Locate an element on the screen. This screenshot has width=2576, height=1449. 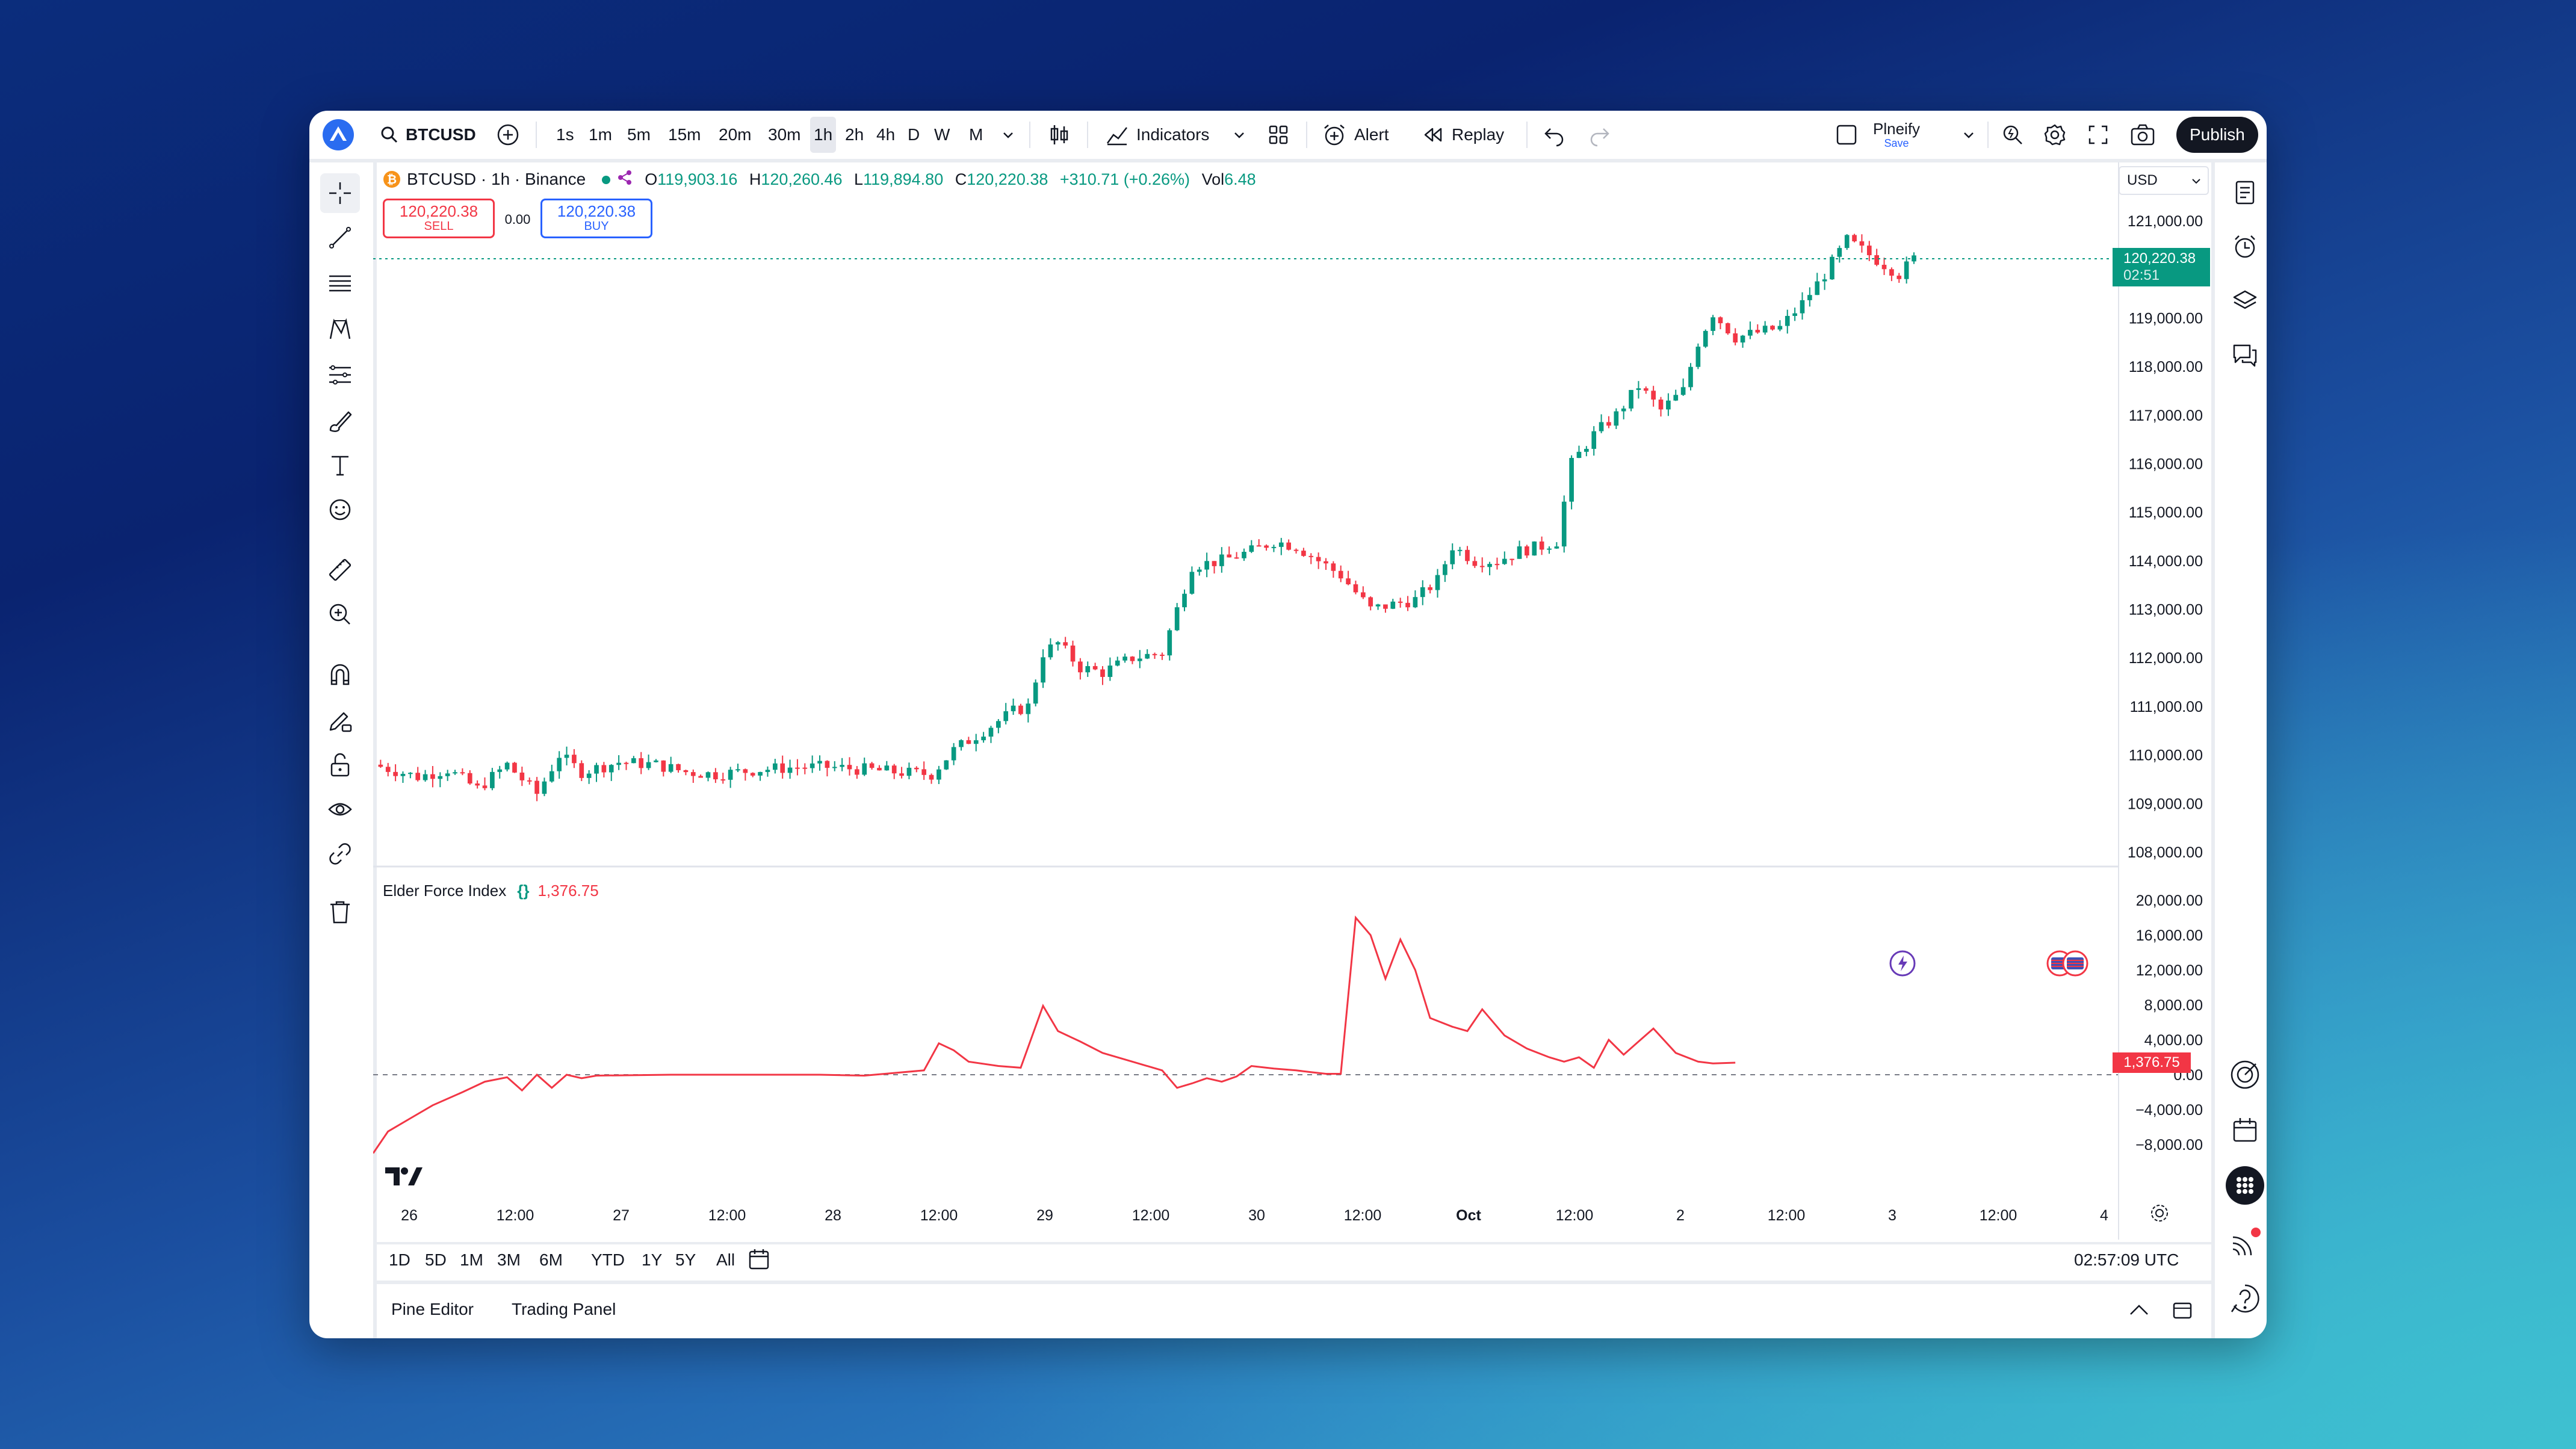
crosshair-tool is located at coordinates (340, 193).